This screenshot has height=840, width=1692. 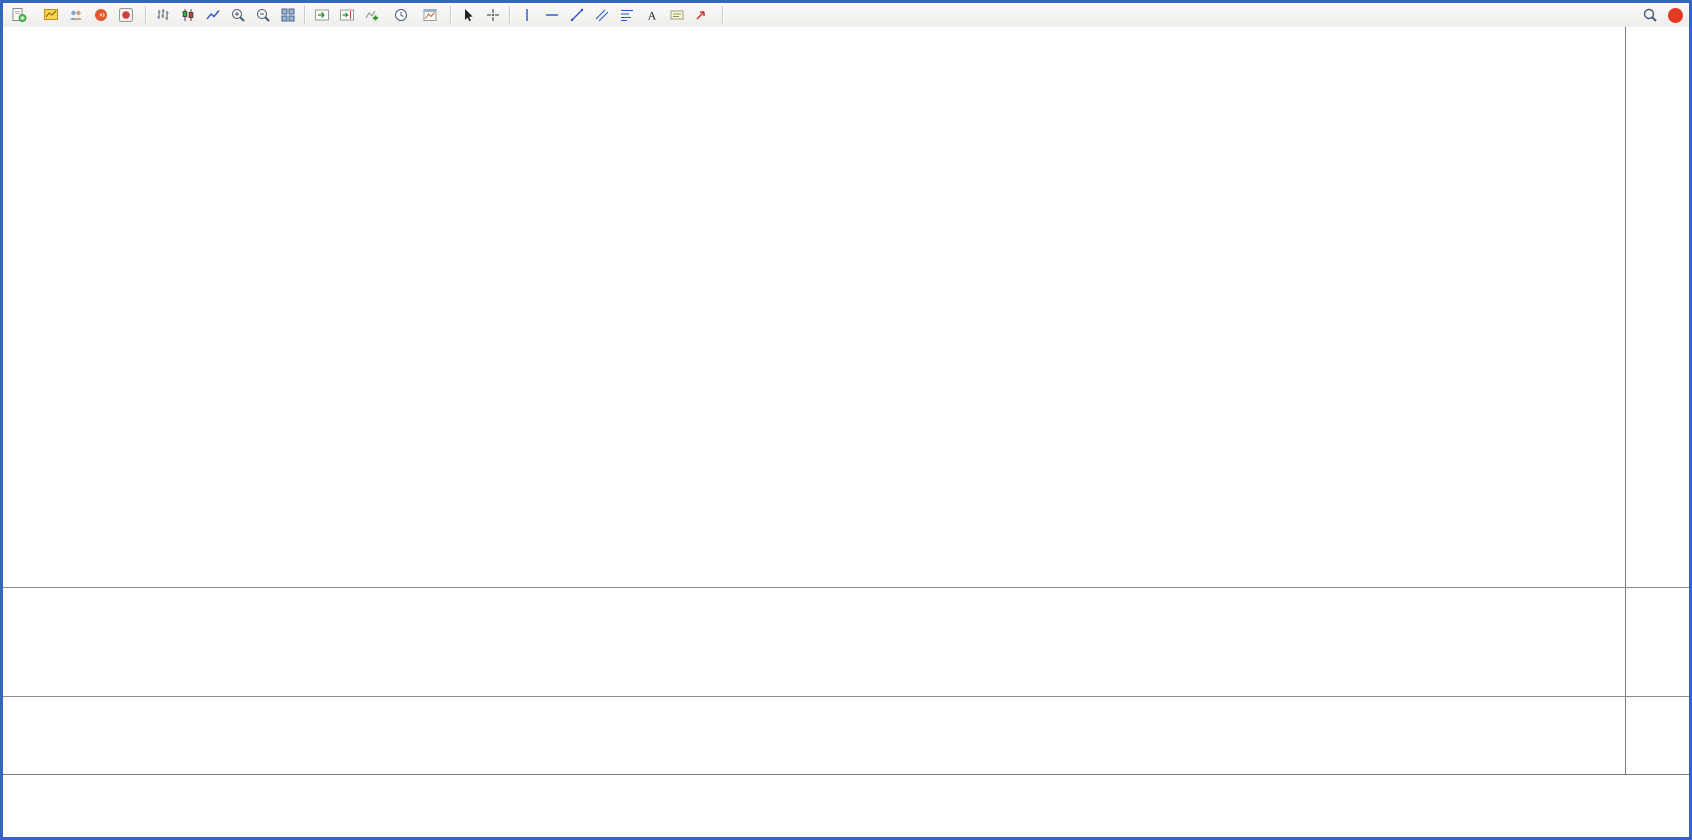 I want to click on alerts-button, so click(x=101, y=15).